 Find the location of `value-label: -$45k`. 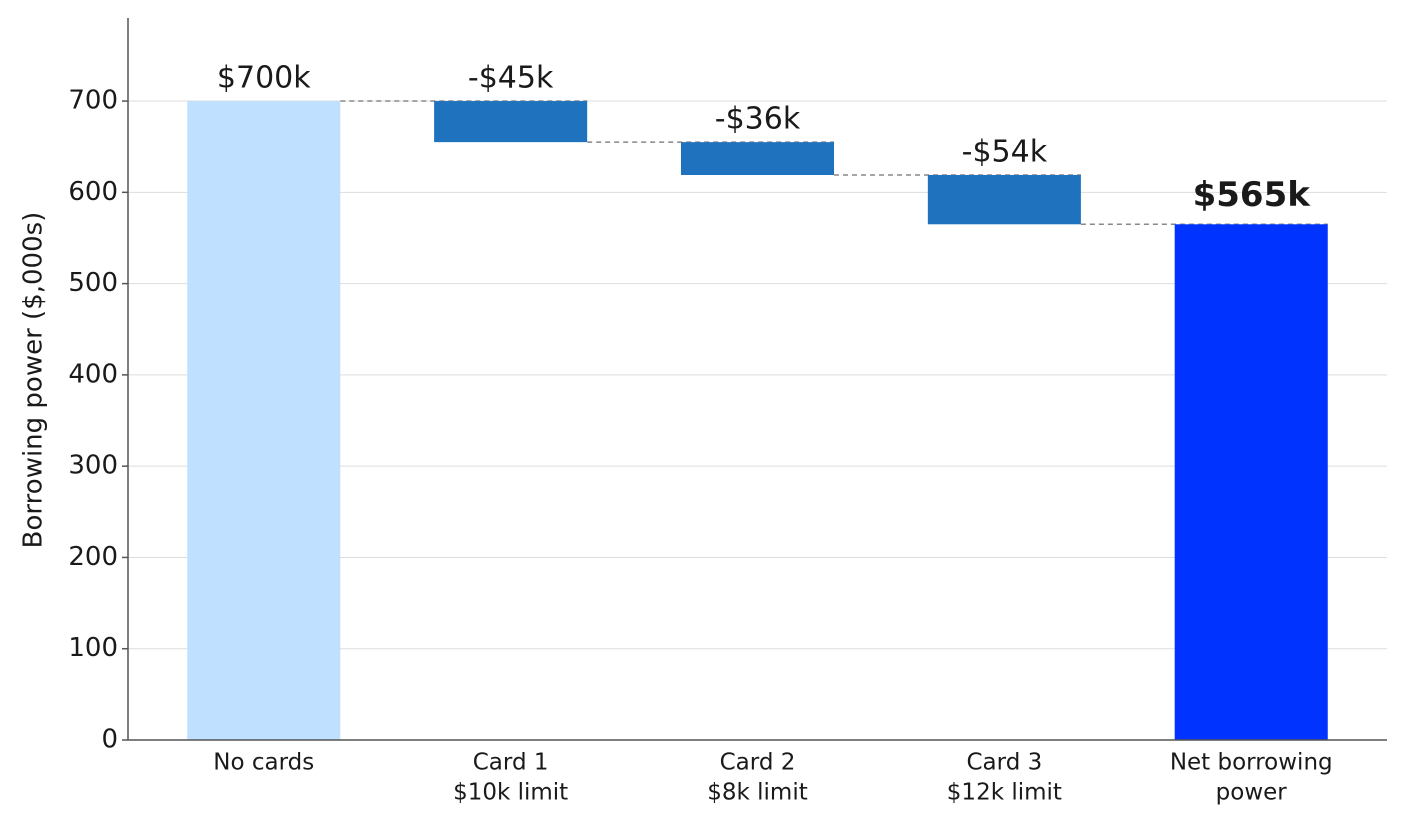

value-label: -$45k is located at coordinates (511, 78).